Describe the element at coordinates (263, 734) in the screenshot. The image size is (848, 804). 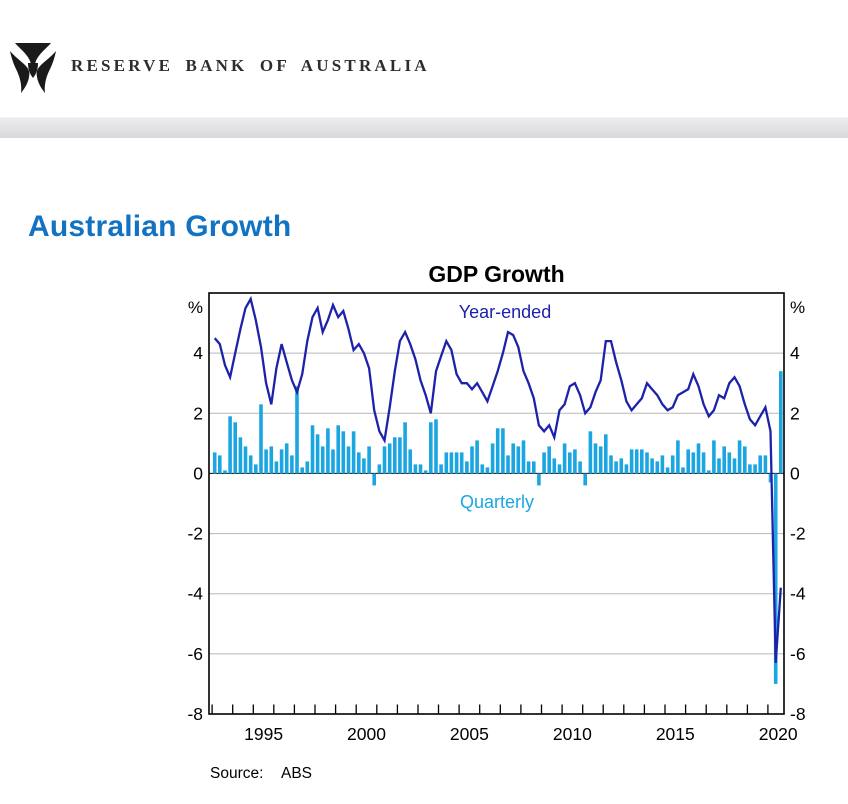
I see `x-axis-label: 1995` at that location.